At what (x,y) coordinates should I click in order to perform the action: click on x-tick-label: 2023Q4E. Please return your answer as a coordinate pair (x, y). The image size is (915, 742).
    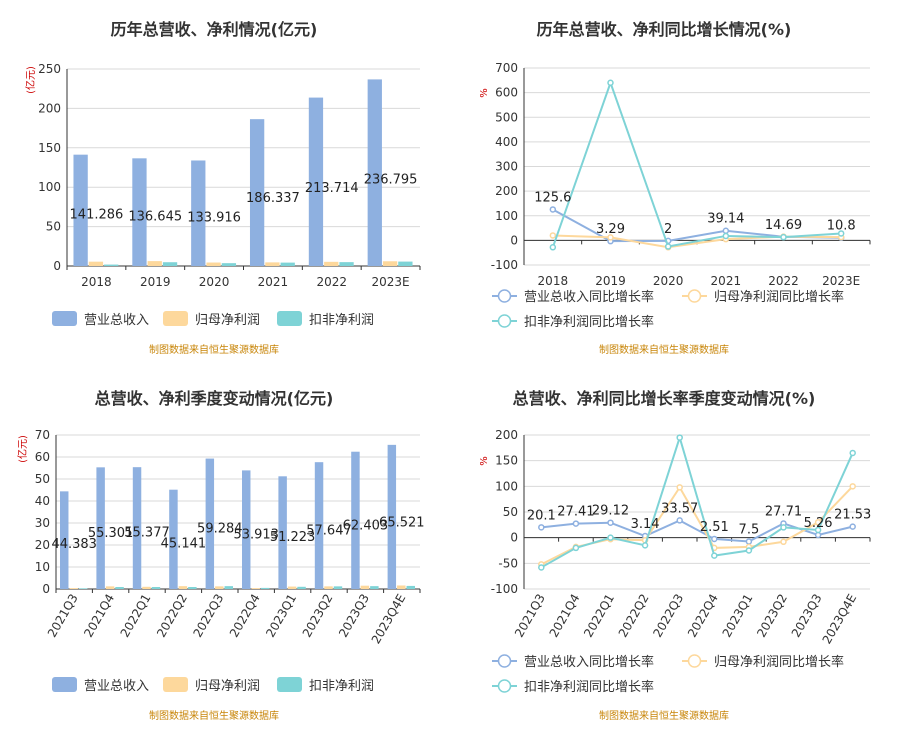
    Looking at the image, I should click on (389, 619).